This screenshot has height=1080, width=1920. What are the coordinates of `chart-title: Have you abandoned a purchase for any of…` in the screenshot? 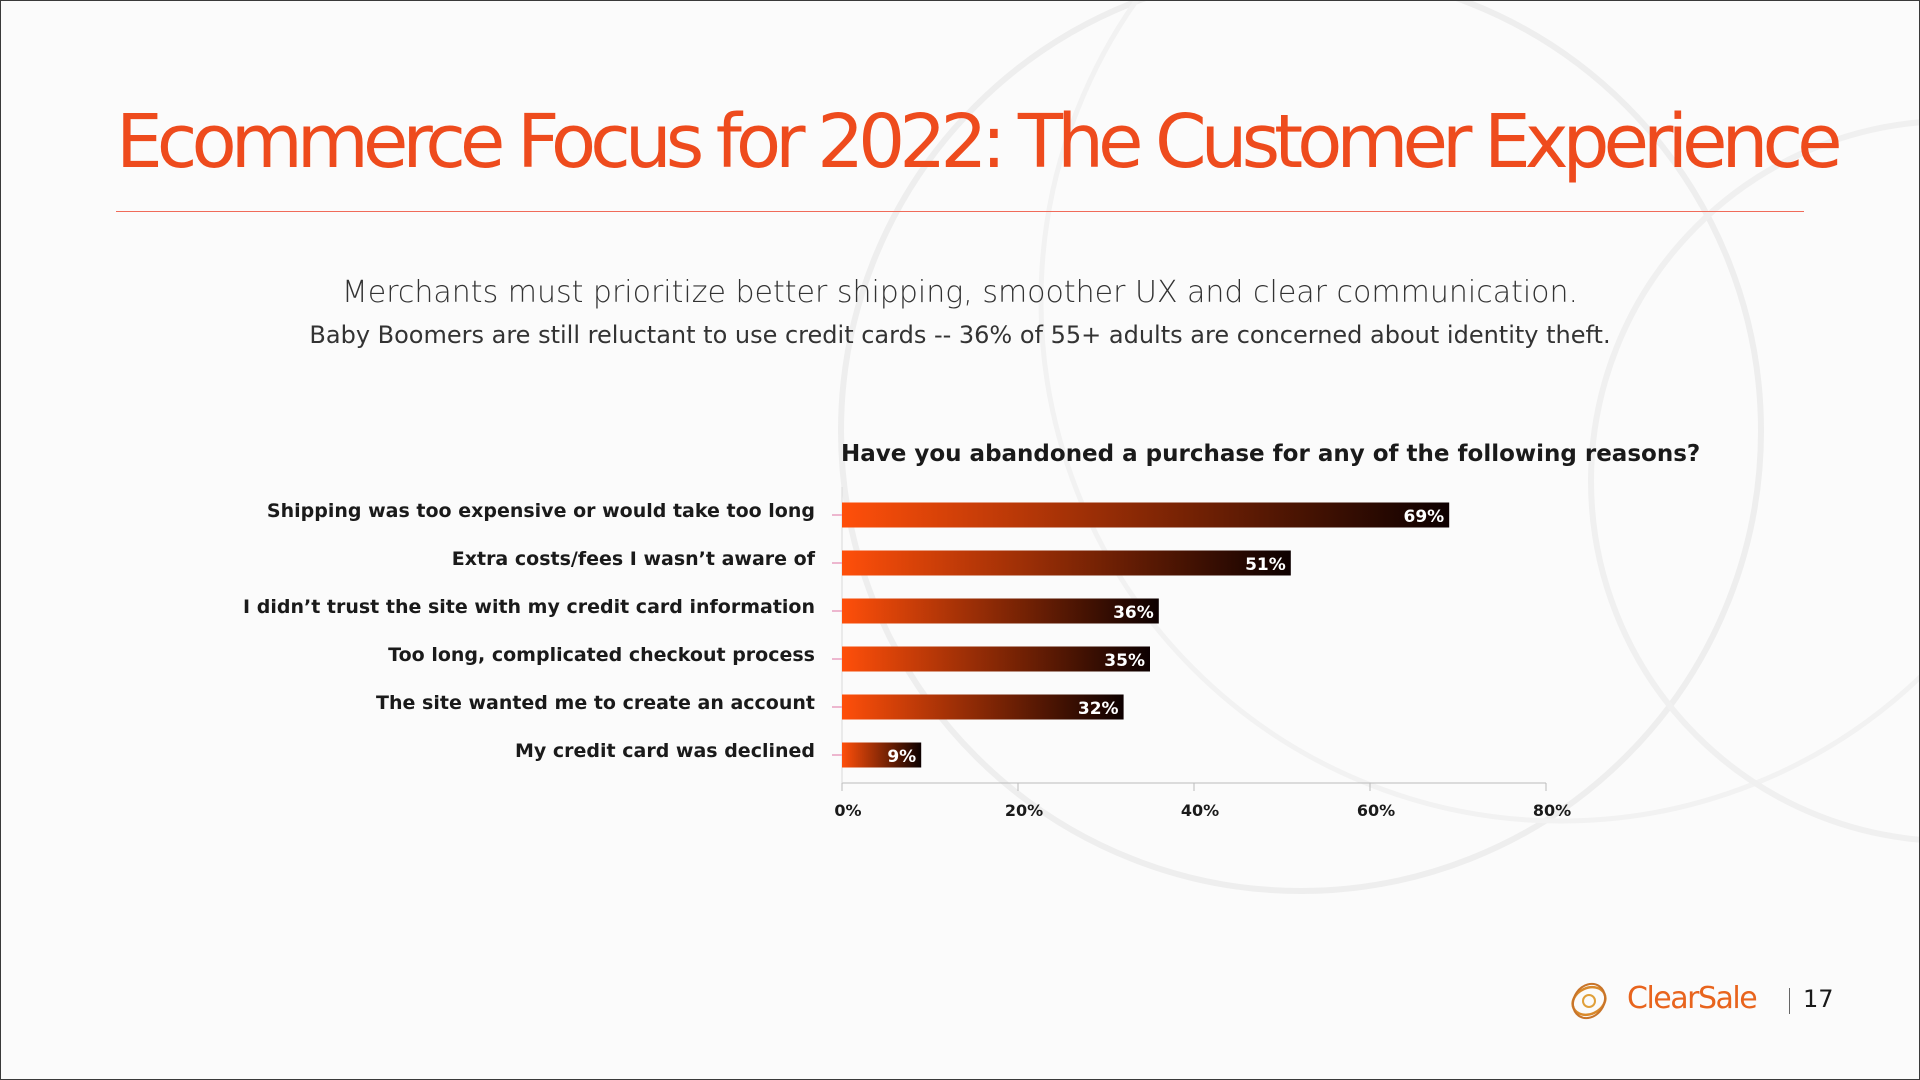 It's located at (1271, 454).